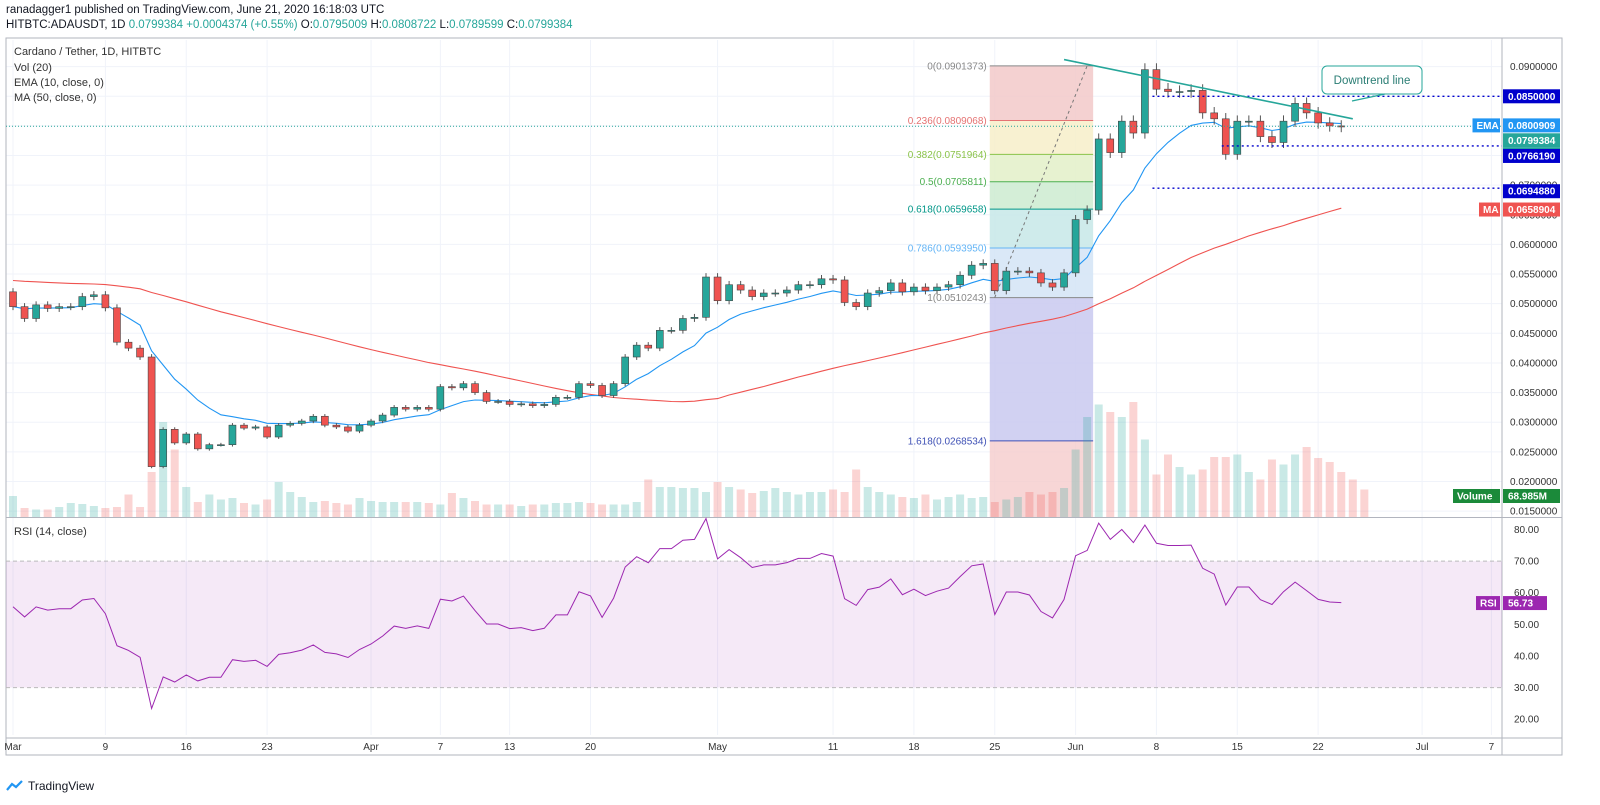 This screenshot has height=805, width=1600. Describe the element at coordinates (510, 747) in the screenshot. I see `time-tick-label: 13` at that location.